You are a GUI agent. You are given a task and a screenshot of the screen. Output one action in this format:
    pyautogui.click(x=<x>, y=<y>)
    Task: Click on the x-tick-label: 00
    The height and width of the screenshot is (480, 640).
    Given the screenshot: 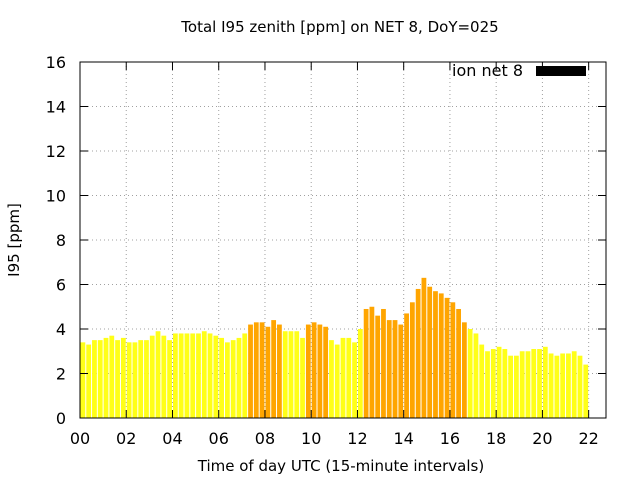 What is the action you would take?
    pyautogui.click(x=80, y=438)
    